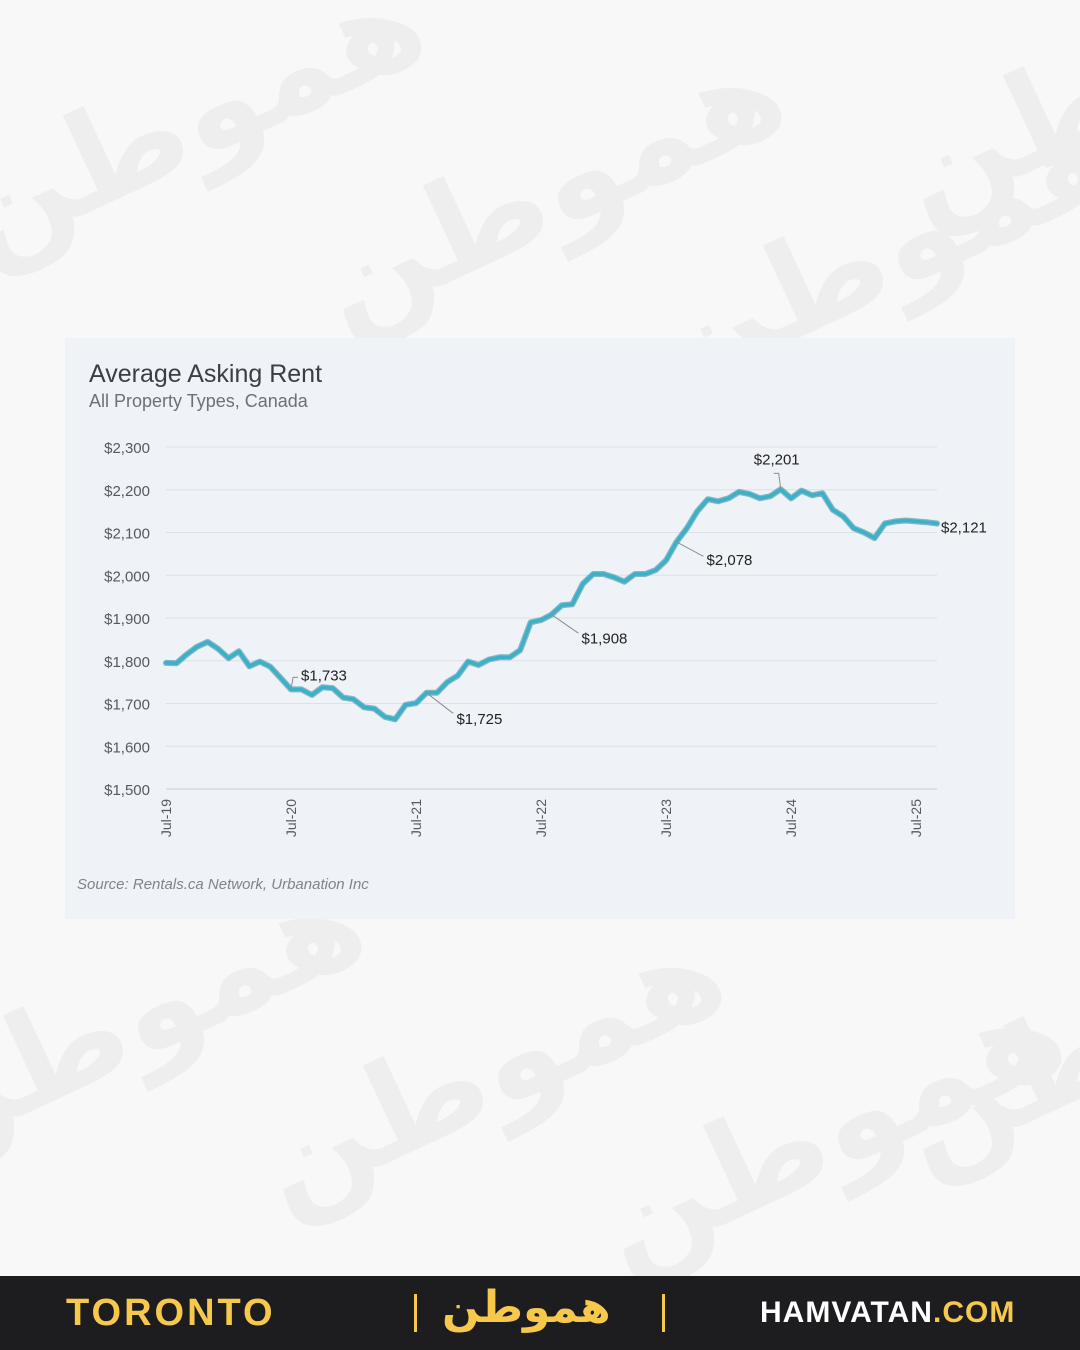  I want to click on footer-site-tld: .COM, so click(974, 1312).